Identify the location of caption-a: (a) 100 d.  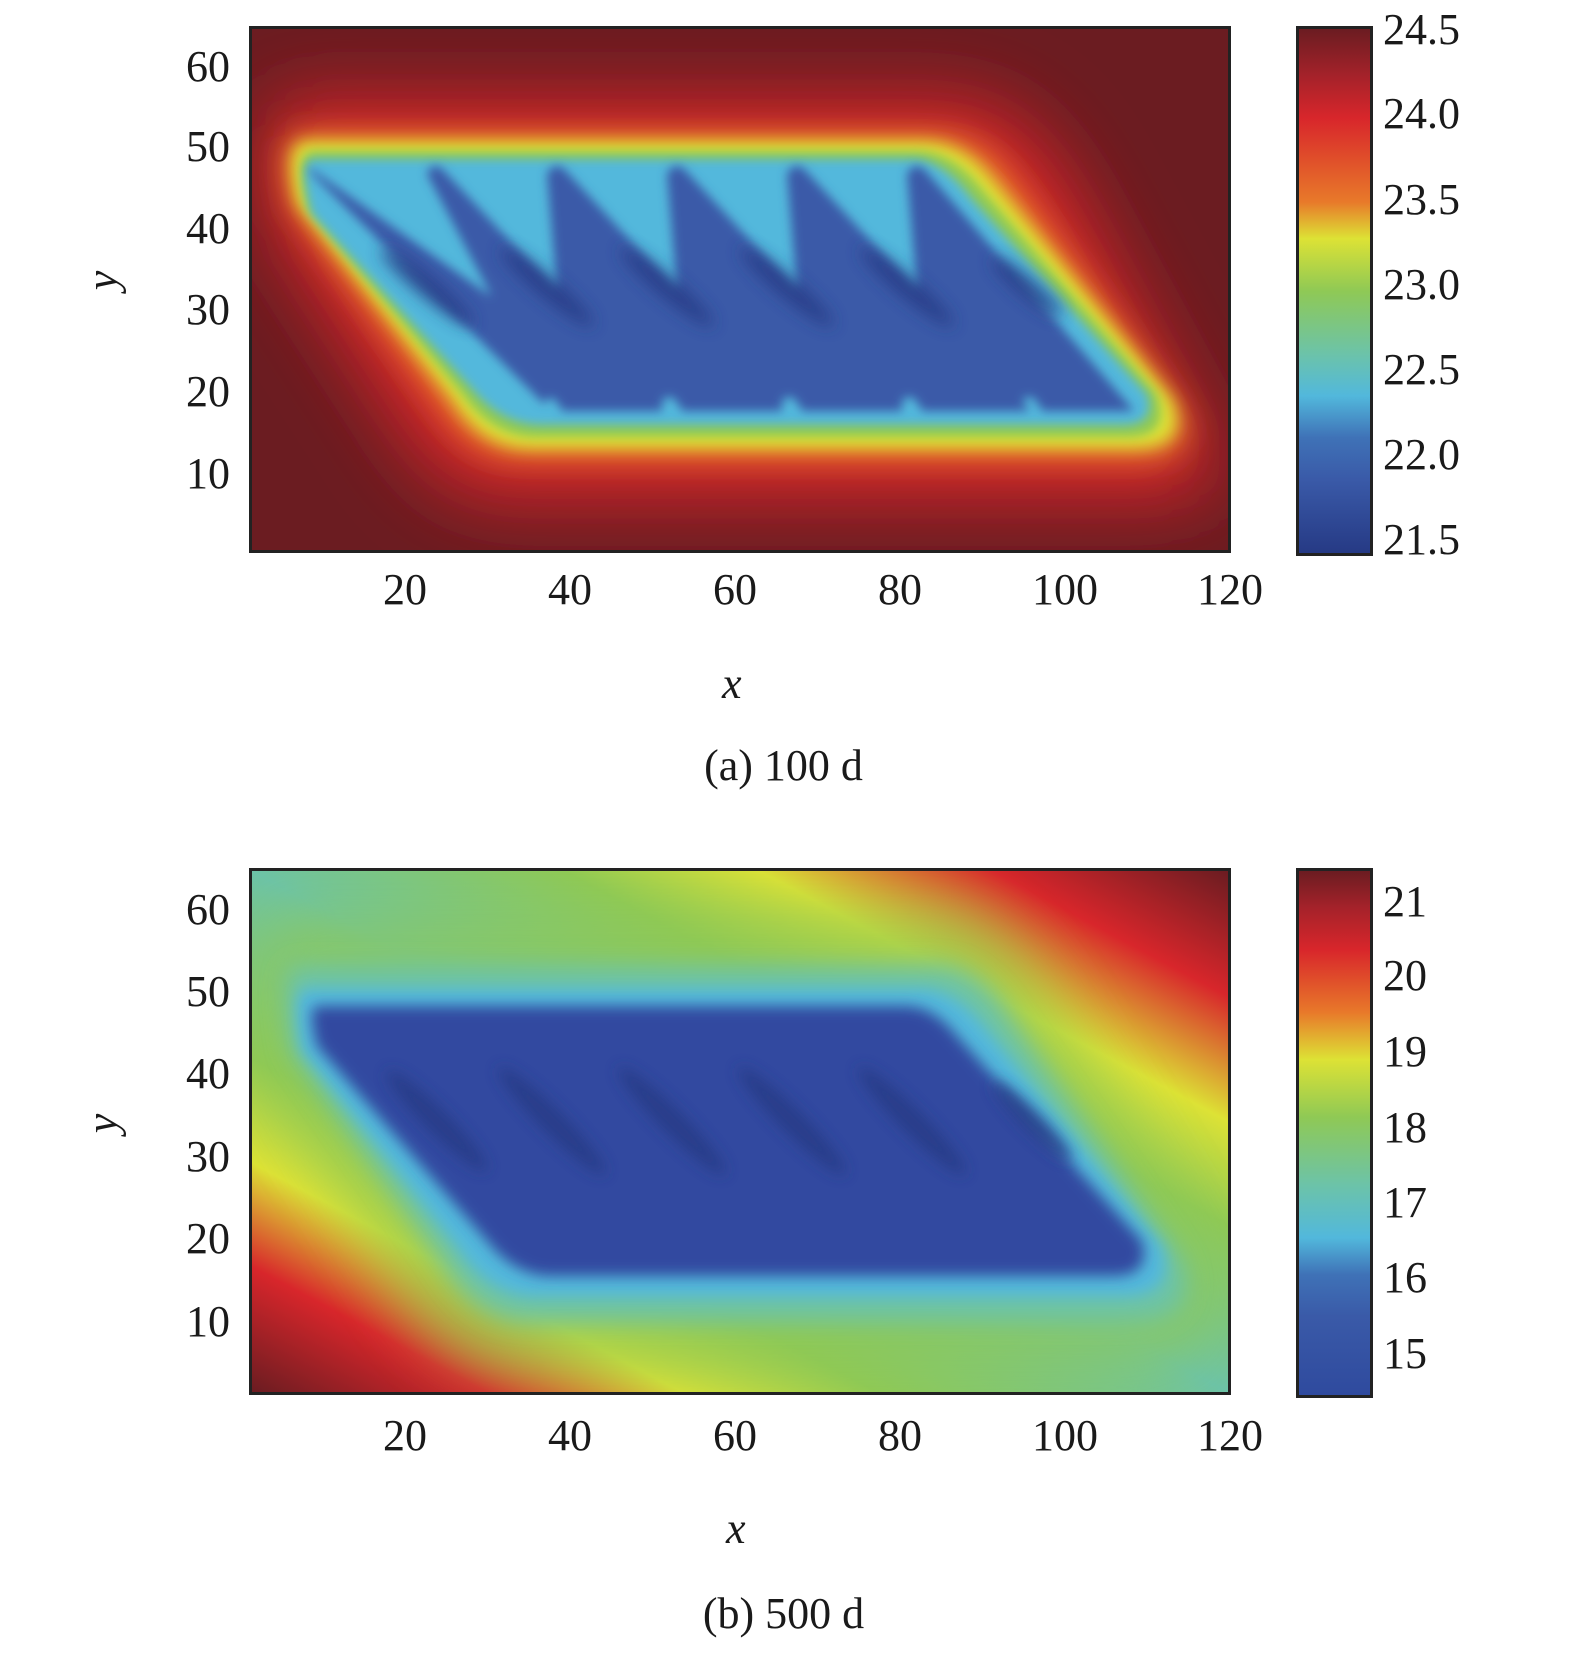
(783, 765).